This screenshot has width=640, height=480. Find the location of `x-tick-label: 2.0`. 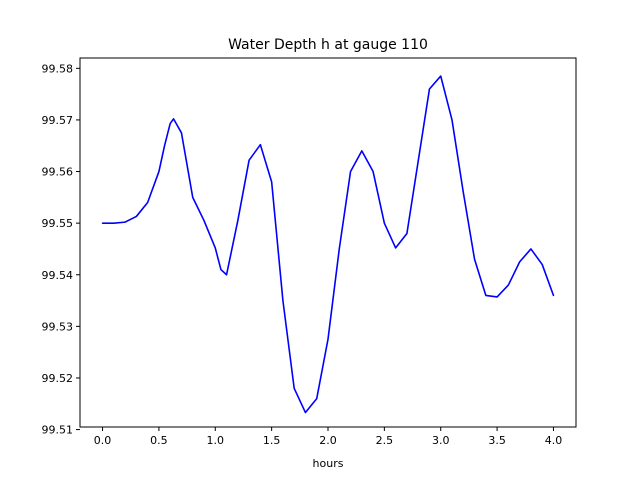

x-tick-label: 2.0 is located at coordinates (328, 440).